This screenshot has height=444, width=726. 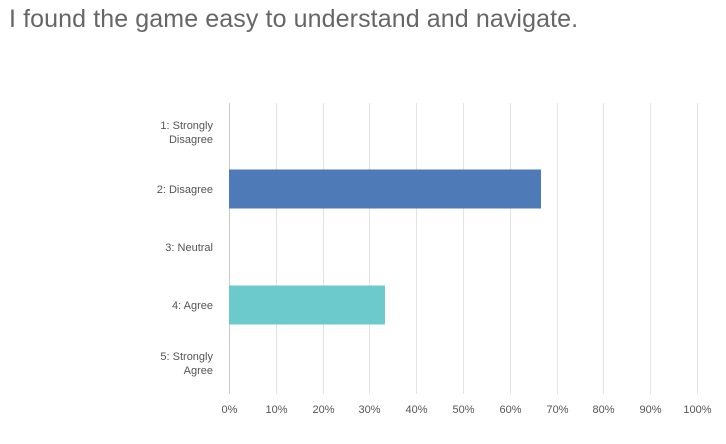 I want to click on category-label: 3: Neutral, so click(x=189, y=248).